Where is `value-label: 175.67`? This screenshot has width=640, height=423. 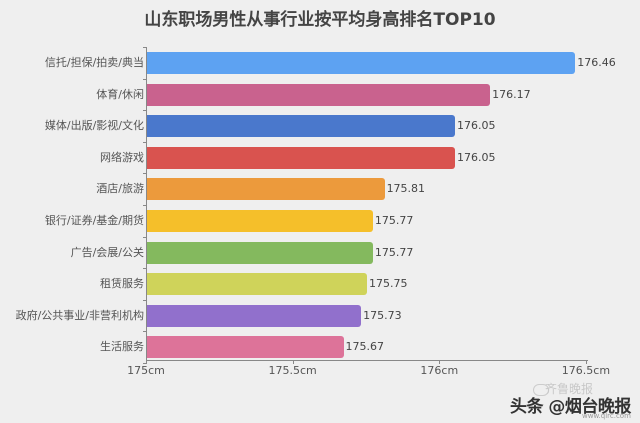
value-label: 175.67 is located at coordinates (365, 347).